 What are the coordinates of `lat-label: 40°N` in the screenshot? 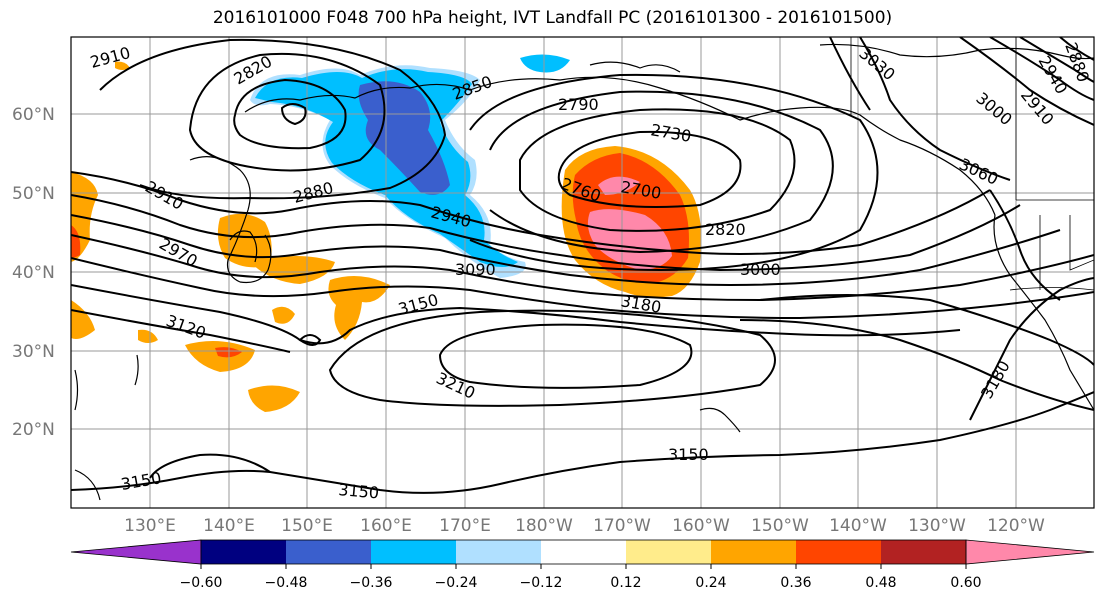 It's located at (33, 273).